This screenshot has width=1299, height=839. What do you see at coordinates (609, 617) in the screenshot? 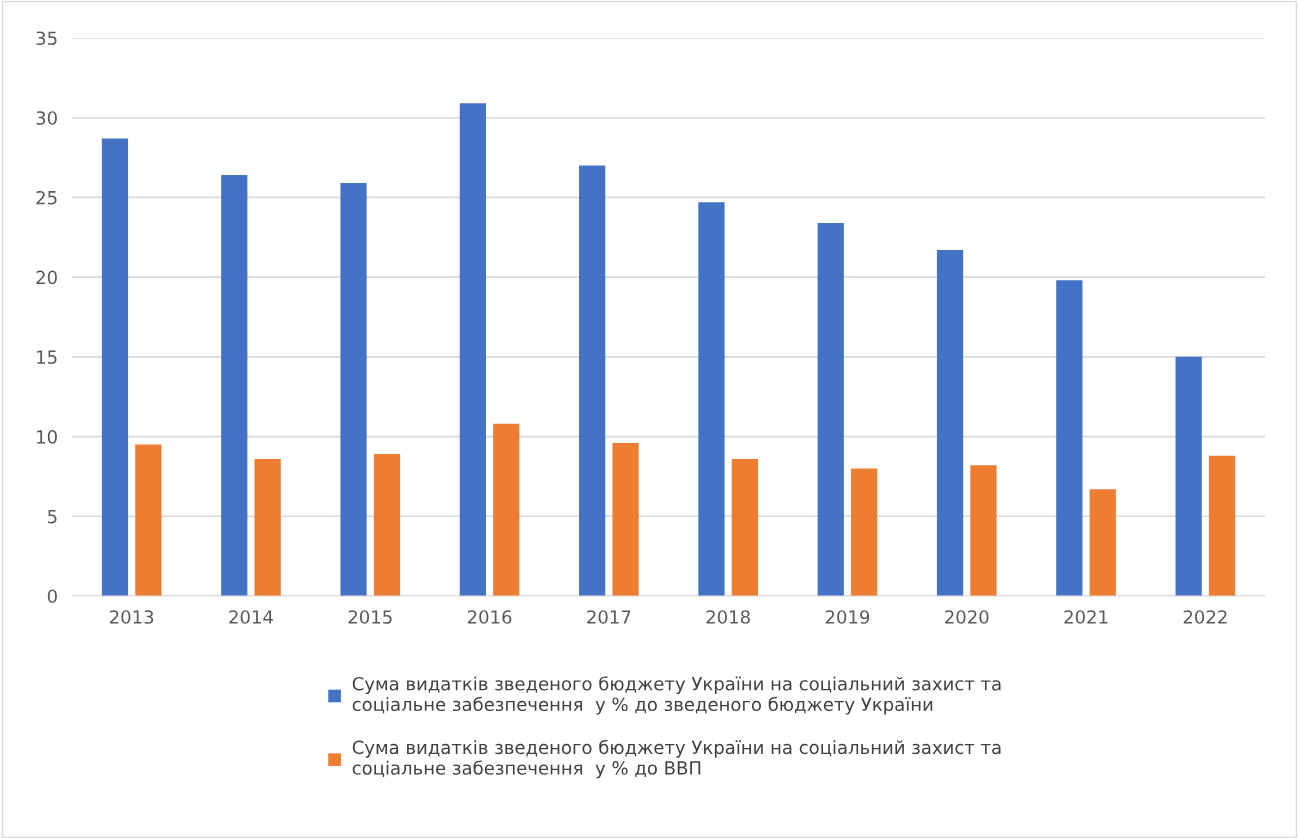
I see `x-tick-label: 2017` at bounding box center [609, 617].